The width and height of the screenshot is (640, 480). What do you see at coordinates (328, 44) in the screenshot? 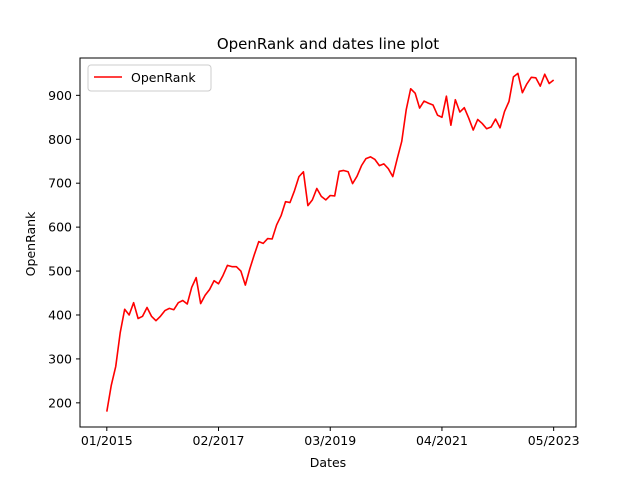
I see `chart-title: OpenRank and dates line plot` at bounding box center [328, 44].